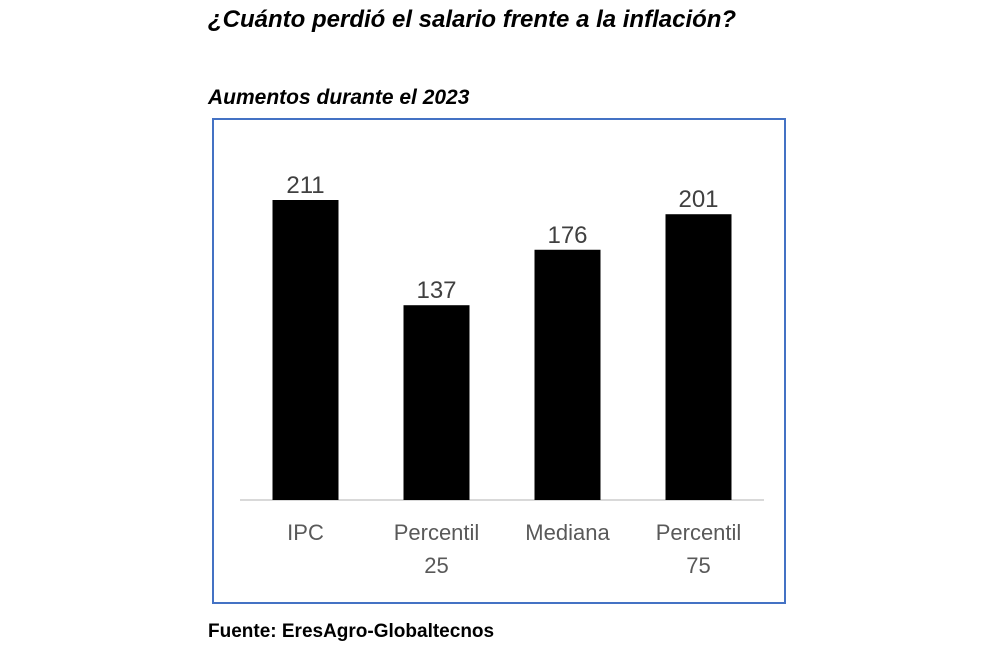 The height and width of the screenshot is (653, 1005). What do you see at coordinates (305, 532) in the screenshot?
I see `category-label-0: IPC` at bounding box center [305, 532].